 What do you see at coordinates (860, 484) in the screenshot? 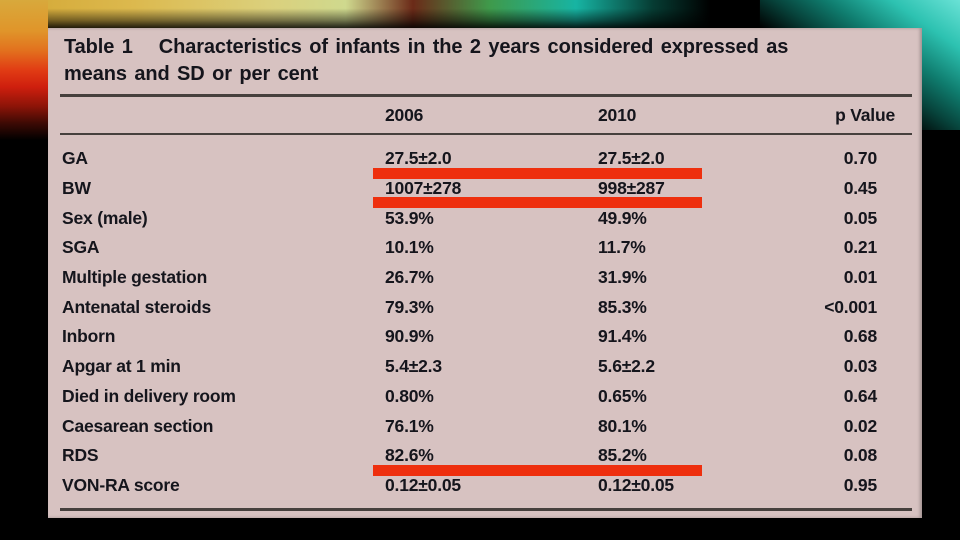
I see `p-value: 0.95` at bounding box center [860, 484].